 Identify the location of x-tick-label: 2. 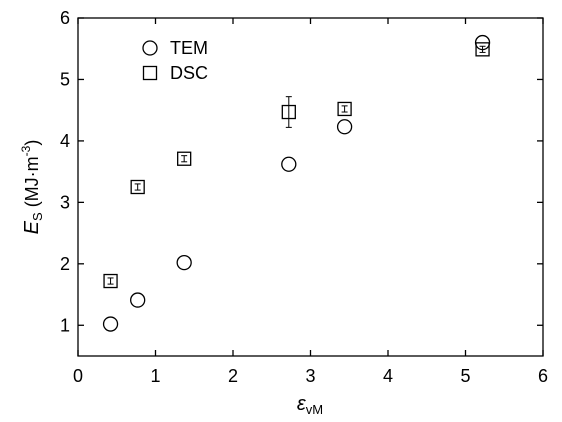
(233, 376).